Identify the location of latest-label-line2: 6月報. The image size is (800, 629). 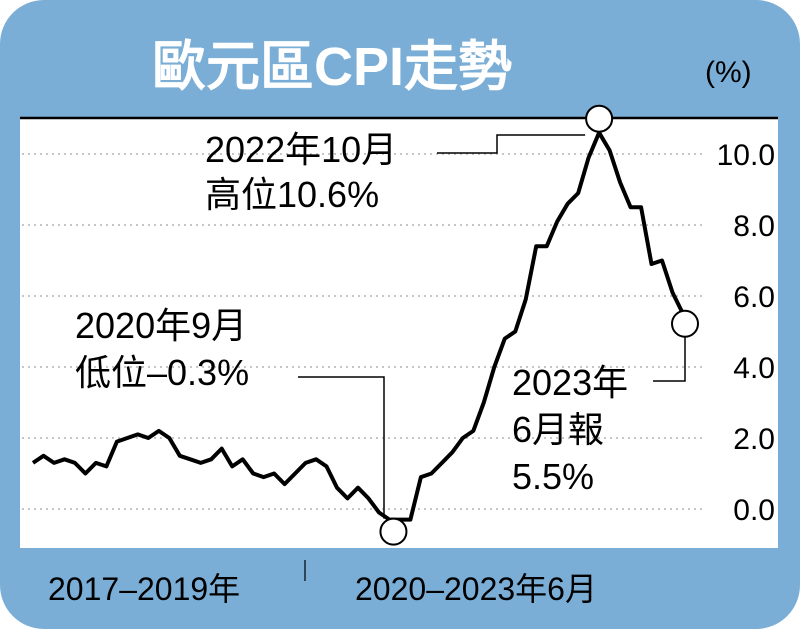
(558, 429).